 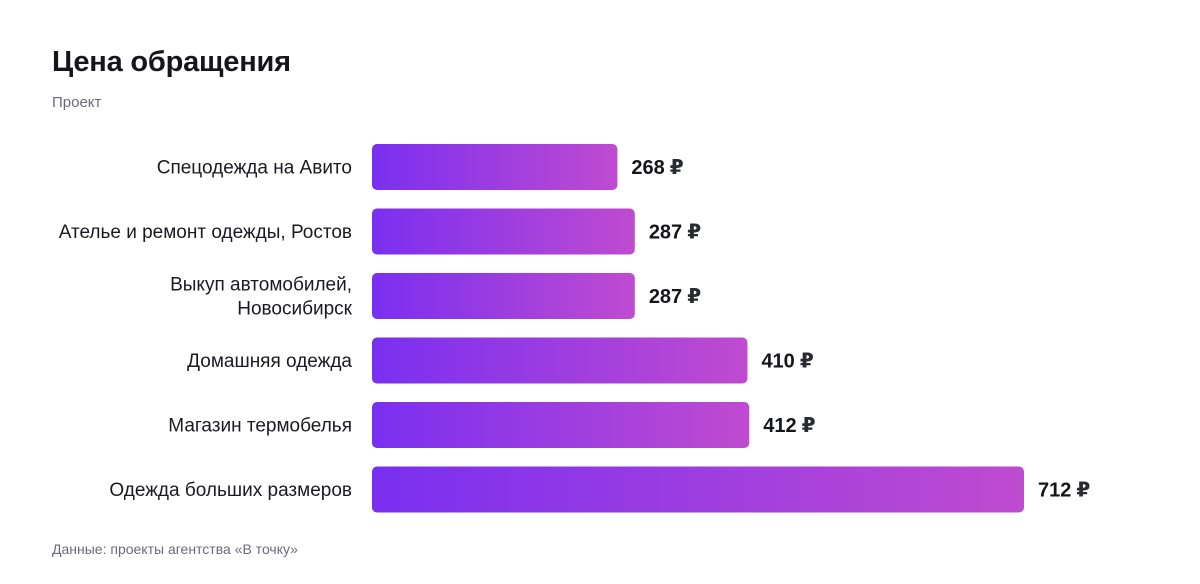 I want to click on category-label: Домашняя одежда, so click(x=269, y=361).